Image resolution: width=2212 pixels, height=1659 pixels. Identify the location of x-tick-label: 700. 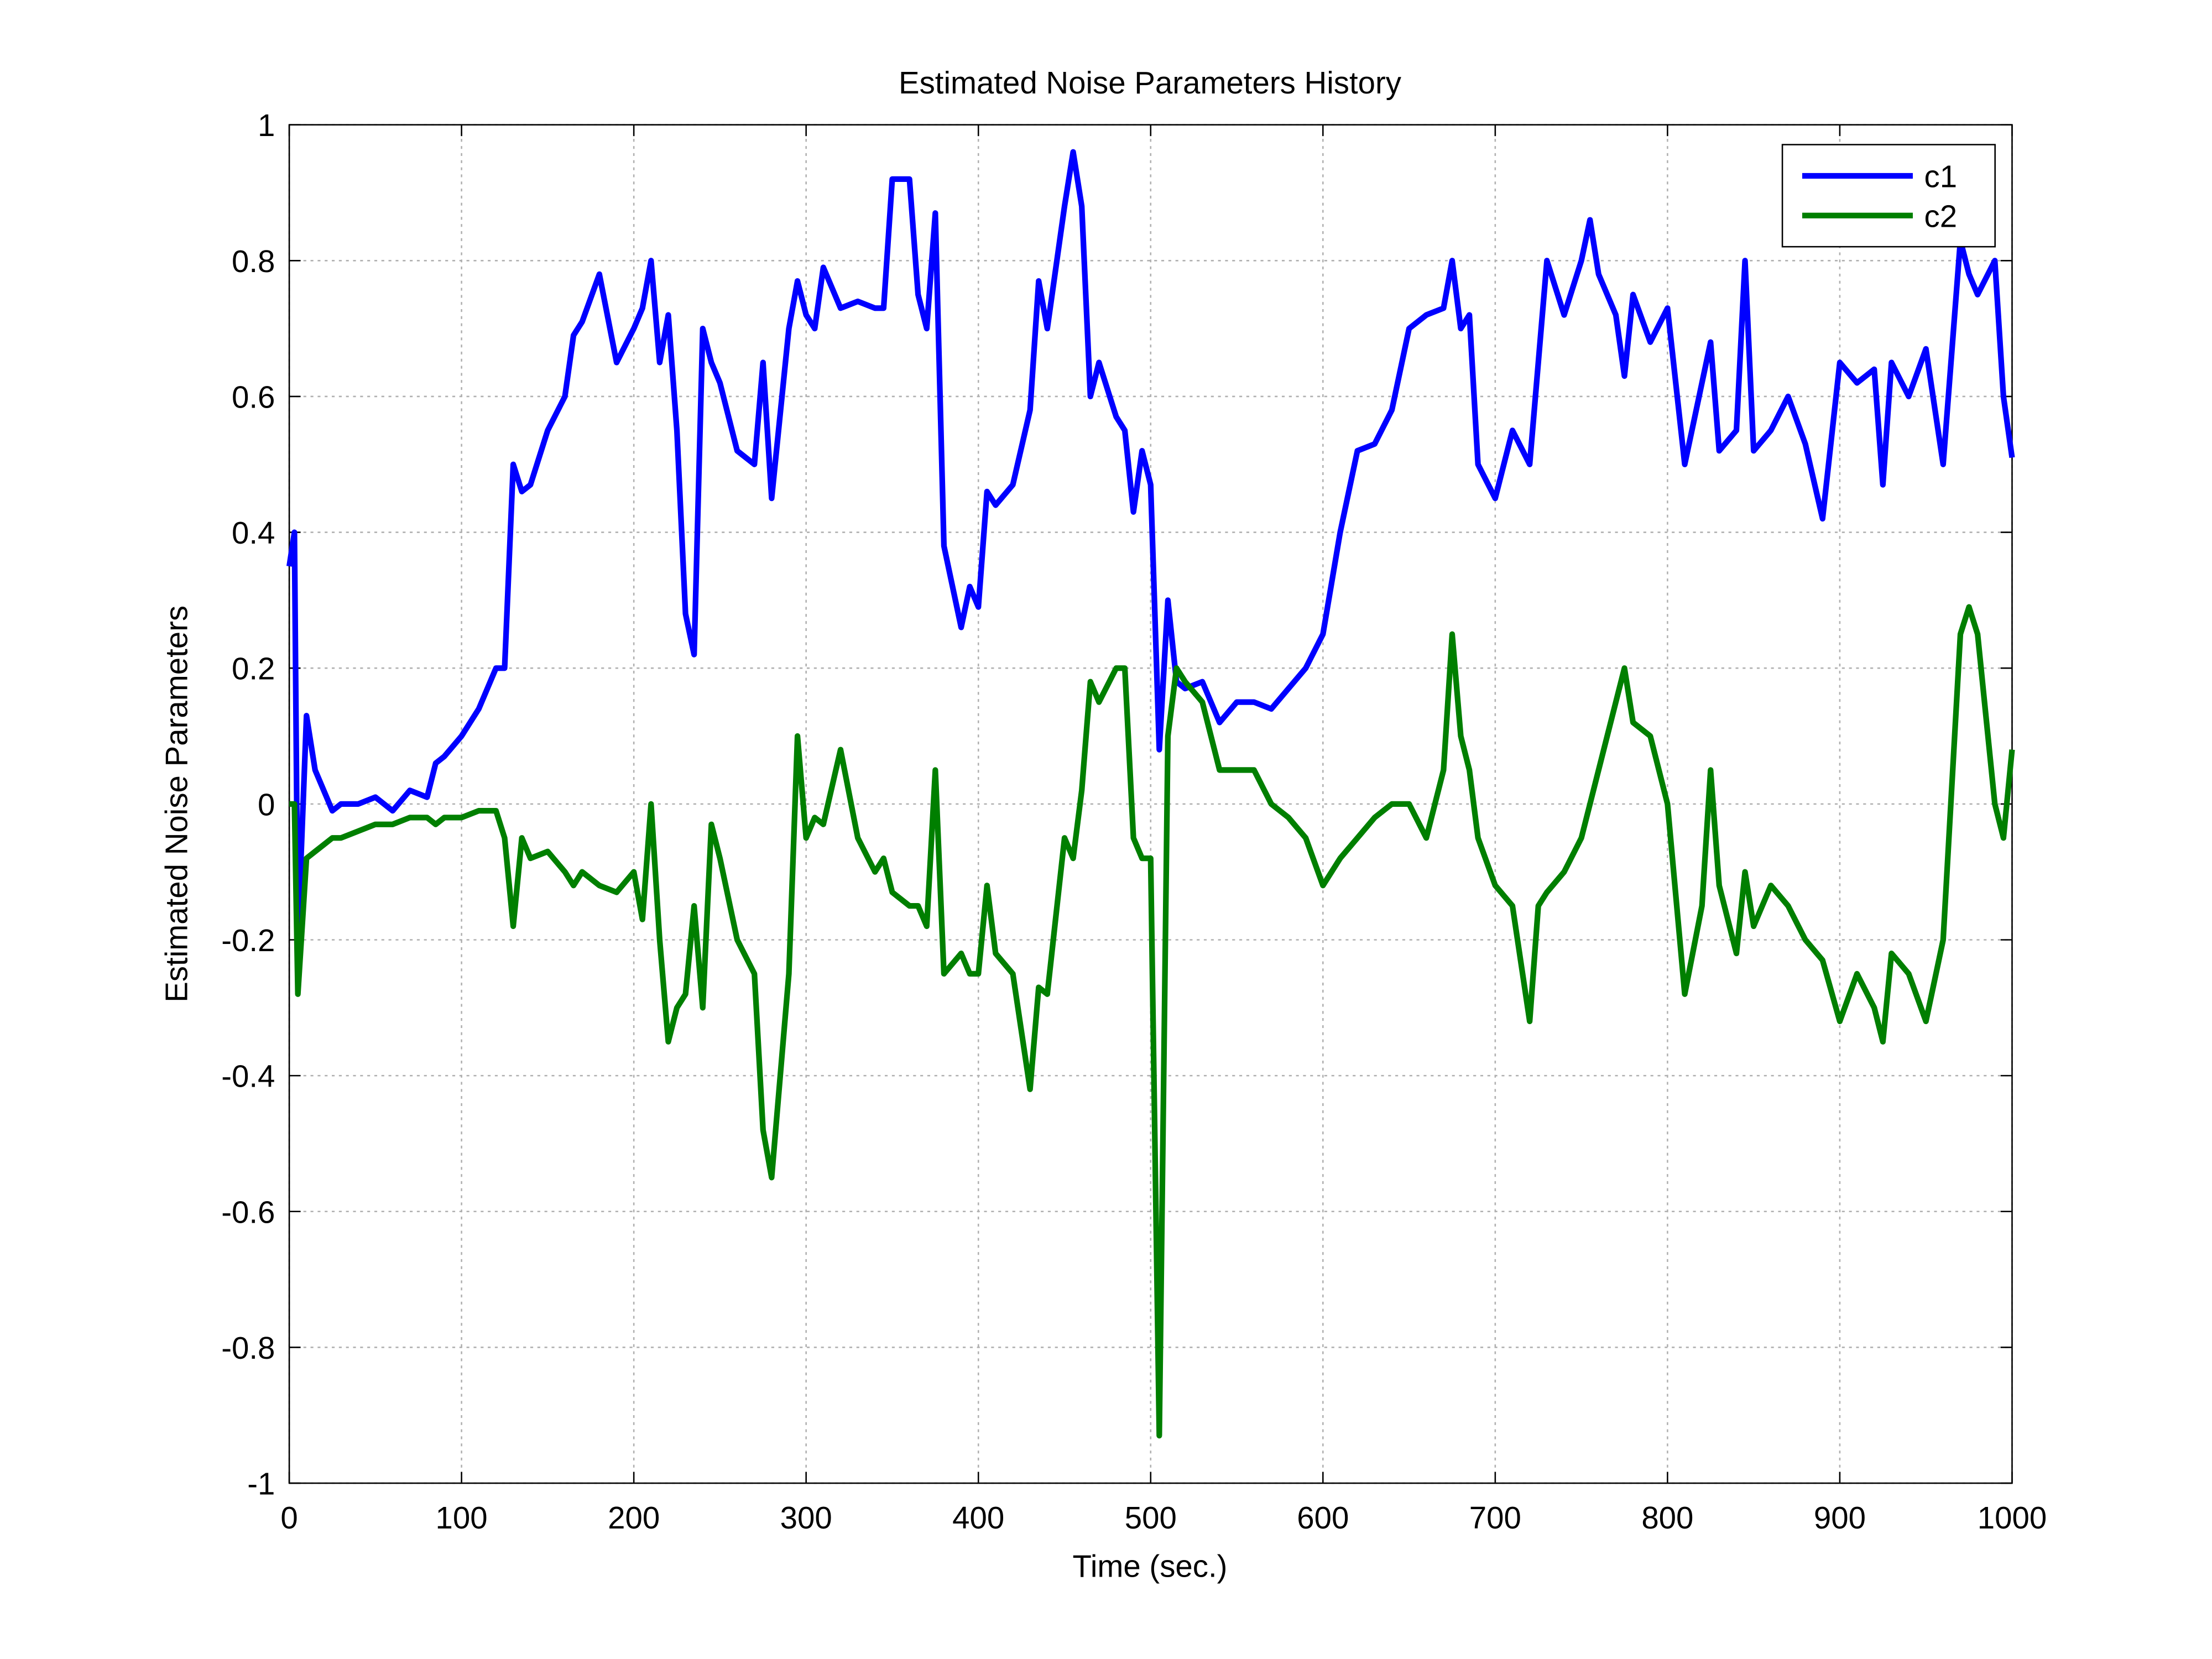
(1495, 1518).